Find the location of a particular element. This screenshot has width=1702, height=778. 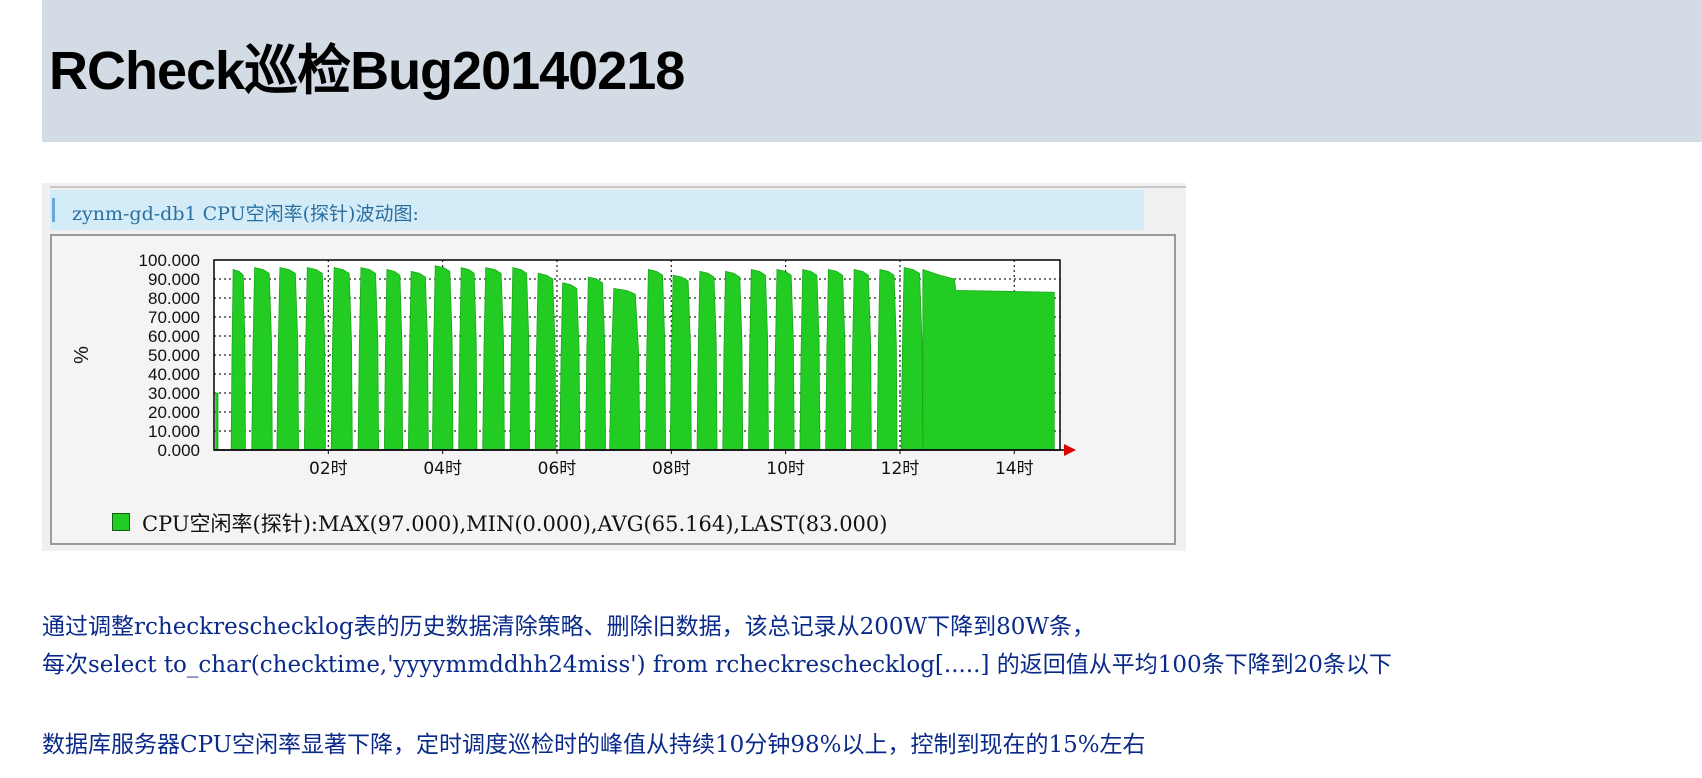

title-accent-bar is located at coordinates (53, 210).